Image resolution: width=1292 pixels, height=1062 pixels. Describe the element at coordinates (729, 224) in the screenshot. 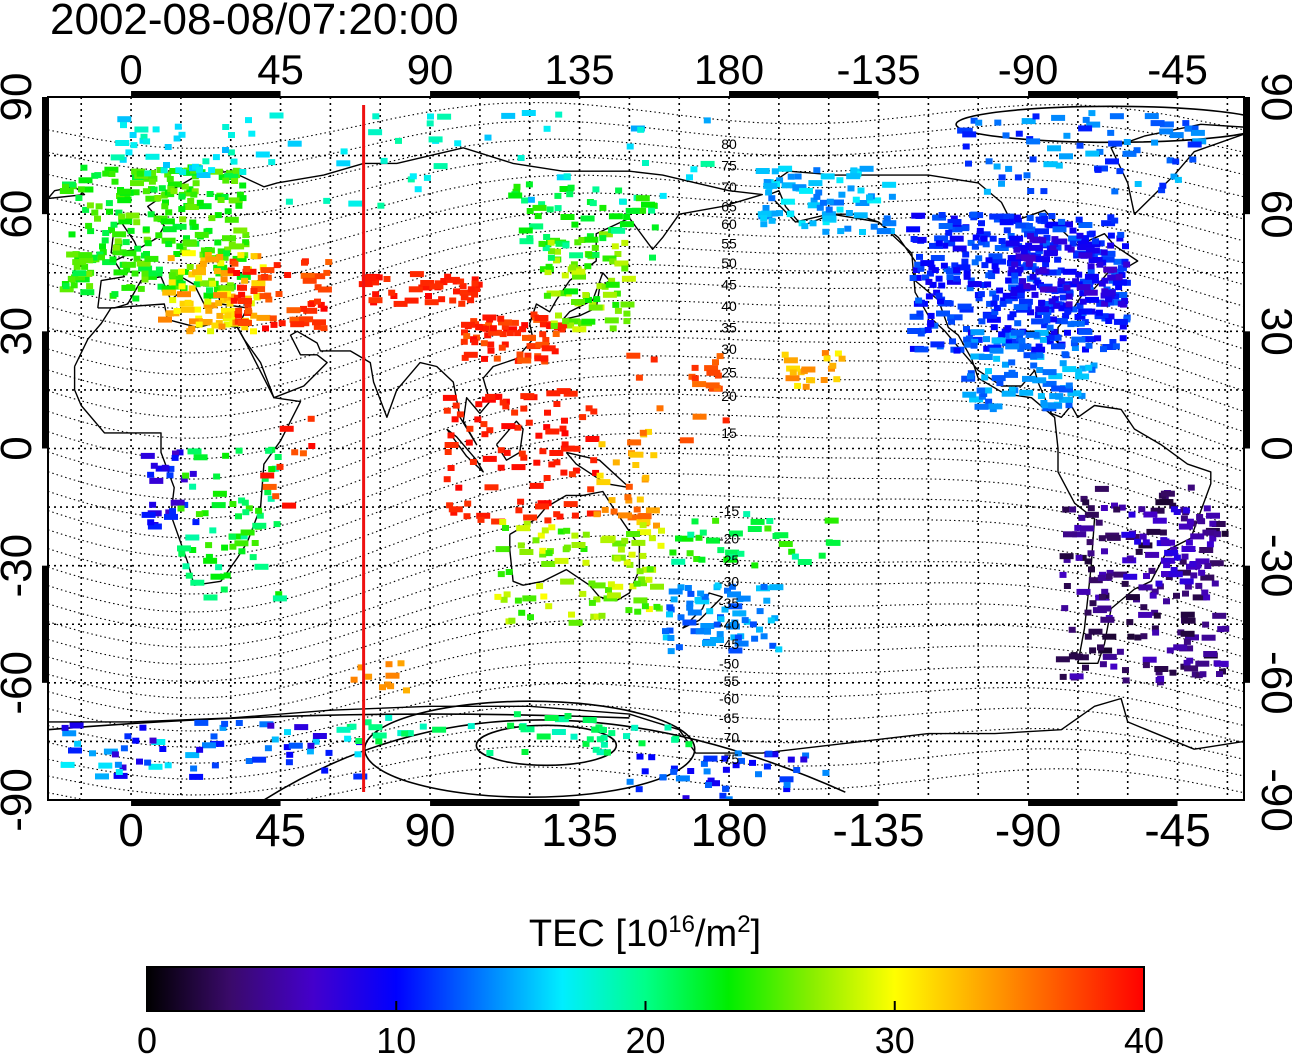

I see `contour-label: 60` at that location.